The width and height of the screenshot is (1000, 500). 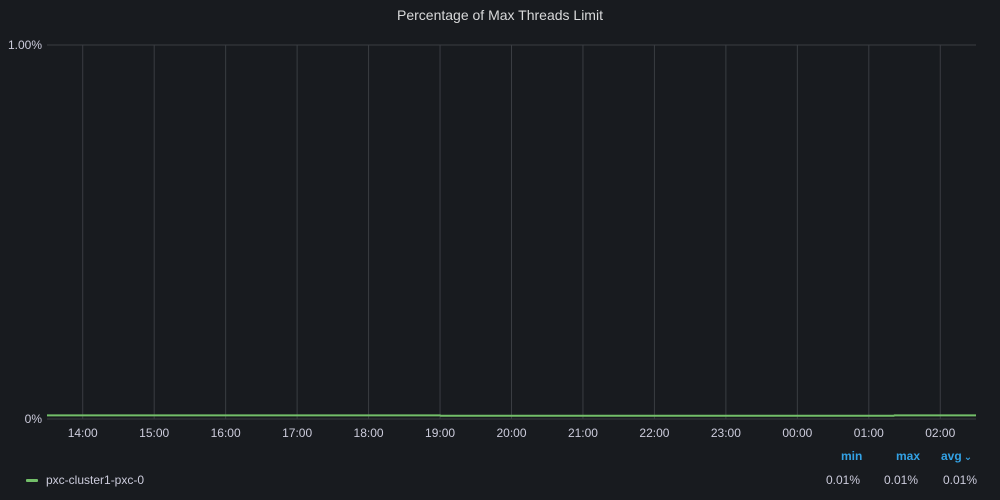 I want to click on x-tick-label: 15:00, so click(x=154, y=433).